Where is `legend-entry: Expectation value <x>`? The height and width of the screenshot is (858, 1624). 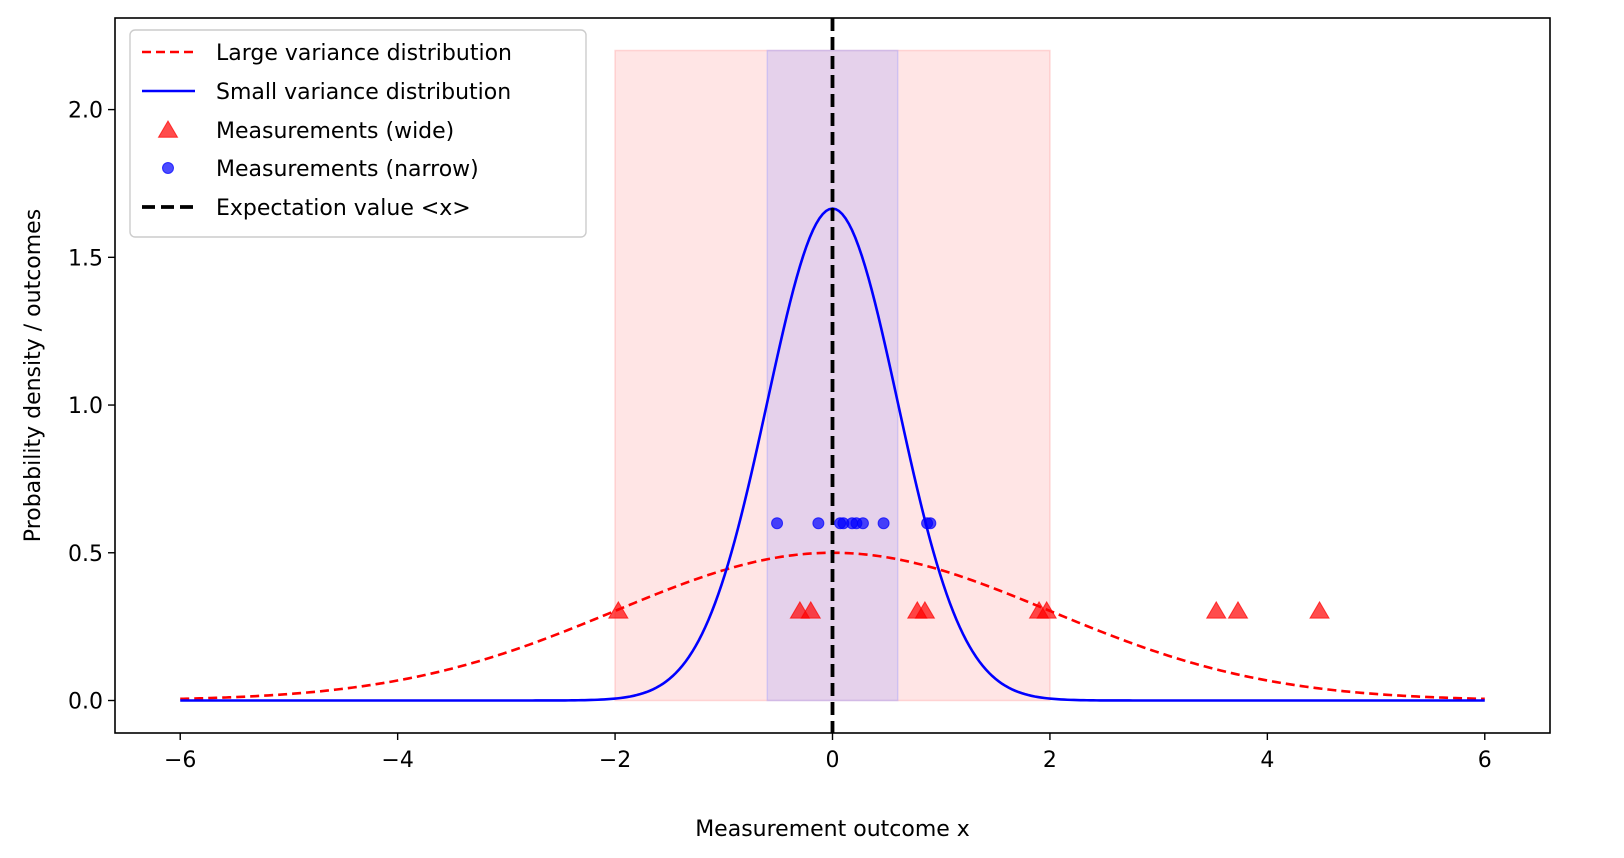 legend-entry: Expectation value <x> is located at coordinates (306, 208).